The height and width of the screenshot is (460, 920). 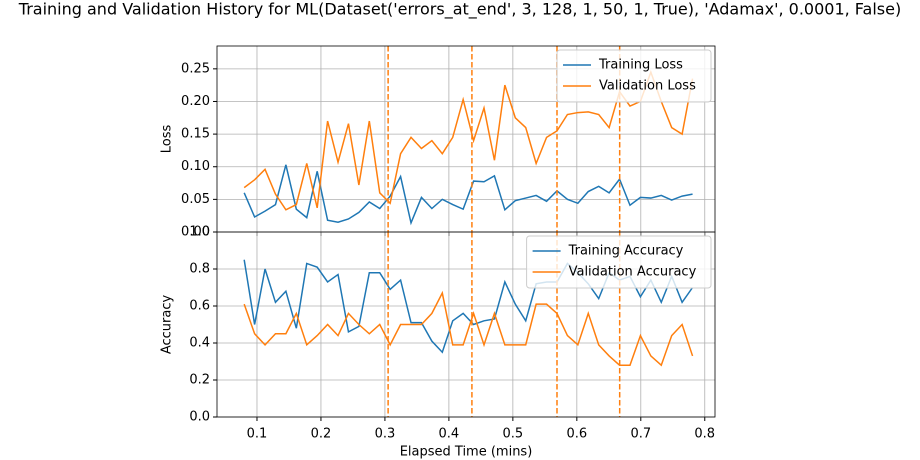 What do you see at coordinates (640, 434) in the screenshot?
I see `x-tick-label: 0.7` at bounding box center [640, 434].